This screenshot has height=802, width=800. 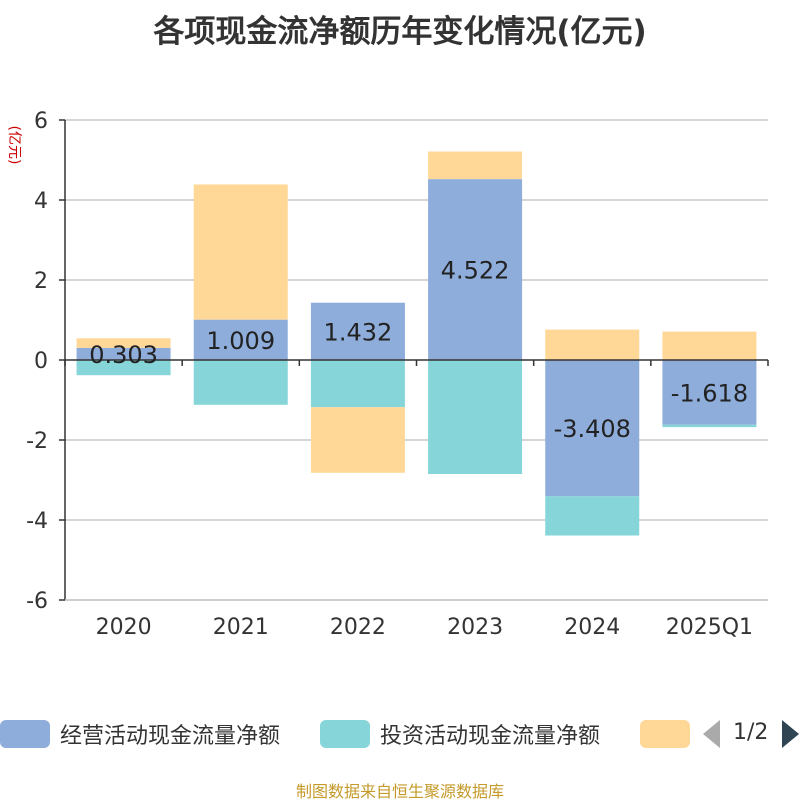 I want to click on legend: 经营活动现金流量净额 投资活动现金流量净额 1/2, so click(x=400, y=734).